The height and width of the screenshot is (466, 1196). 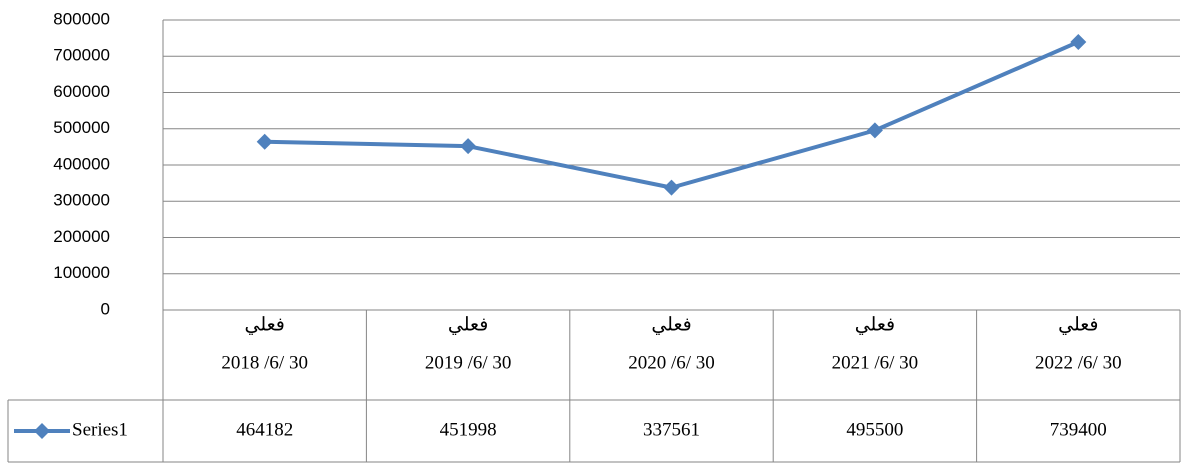 What do you see at coordinates (81, 91) in the screenshot?
I see `y-tick-label: 600000` at bounding box center [81, 91].